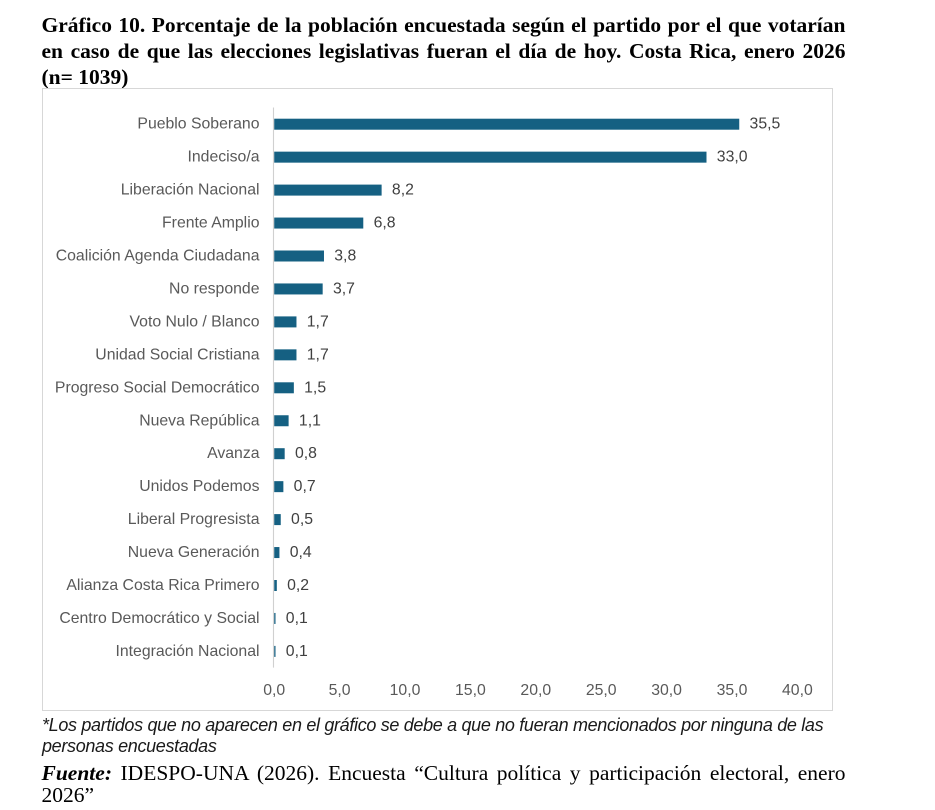 This screenshot has height=810, width=935. I want to click on svg-text: 30,0, so click(666, 690).